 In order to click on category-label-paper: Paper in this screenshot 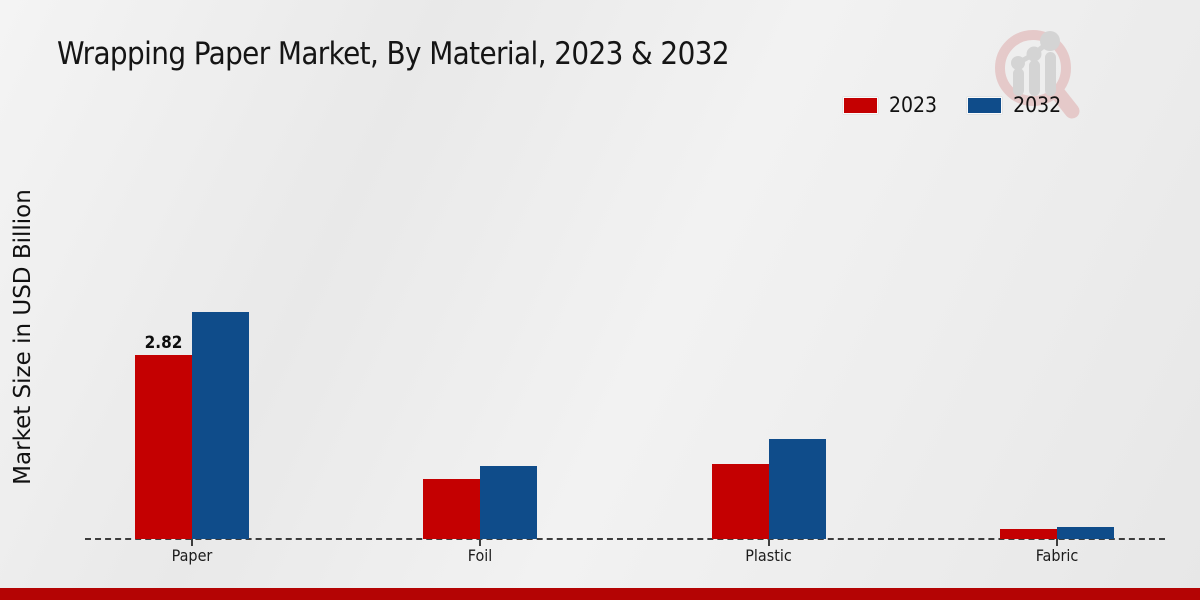, I will do `click(192, 555)`.